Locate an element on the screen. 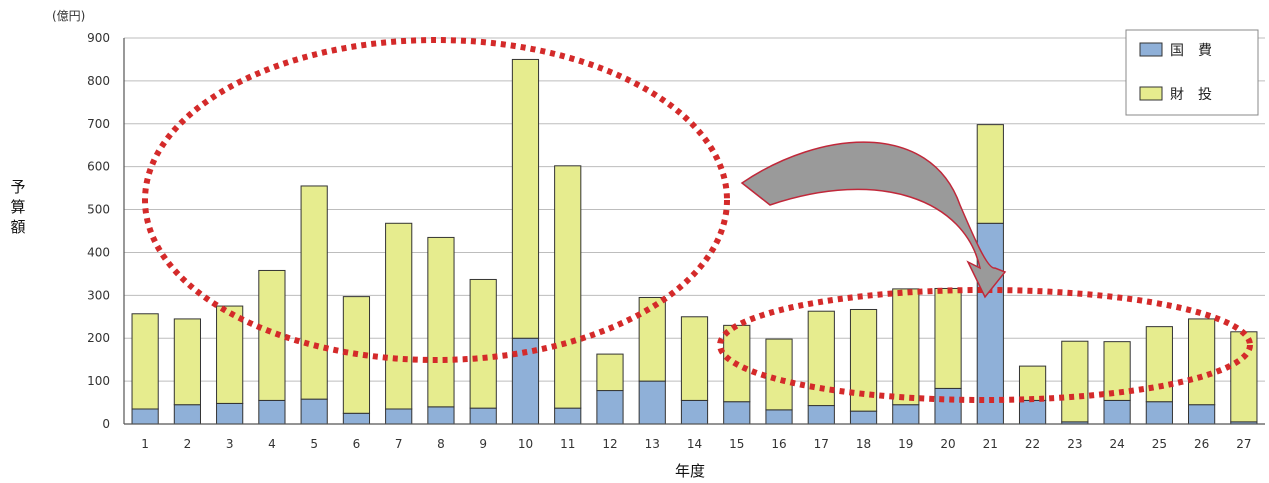 This screenshot has width=1269, height=483. red-dotted-ellipse-right is located at coordinates (985, 345).